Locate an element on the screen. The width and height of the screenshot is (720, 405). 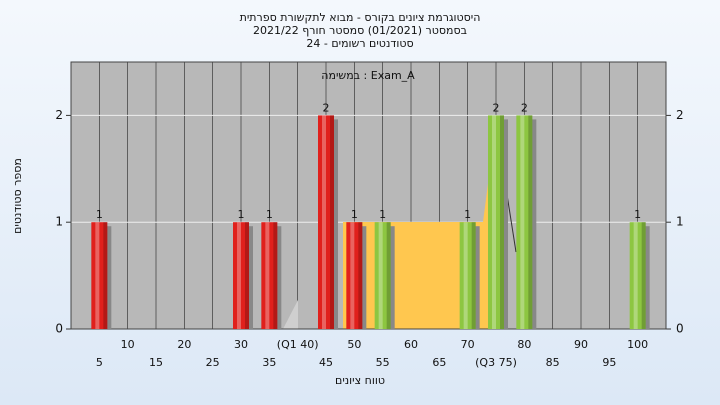
x-tick-label: 55 is located at coordinates (383, 362).